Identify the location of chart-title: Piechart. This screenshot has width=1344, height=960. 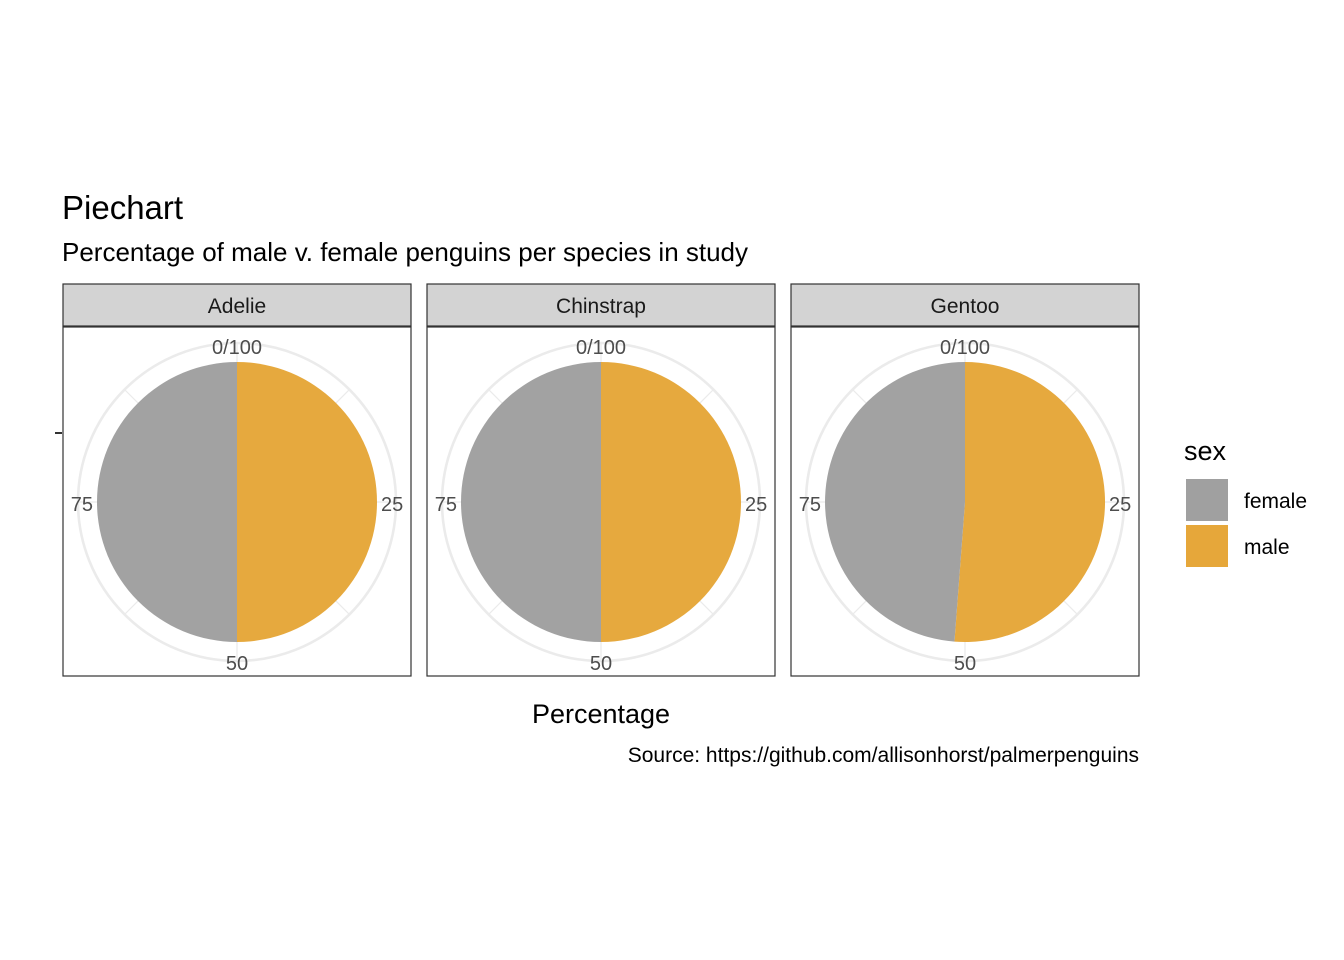
(122, 207).